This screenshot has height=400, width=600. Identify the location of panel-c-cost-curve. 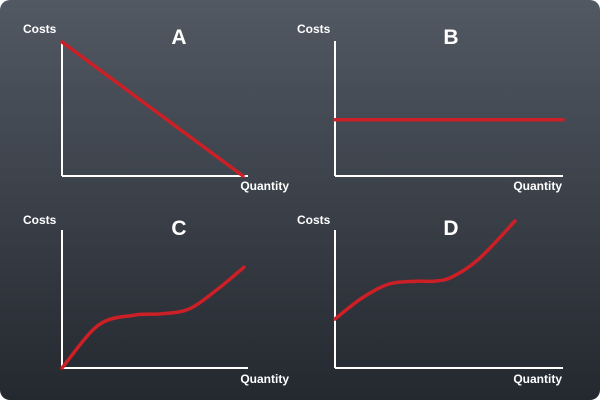
(153, 317).